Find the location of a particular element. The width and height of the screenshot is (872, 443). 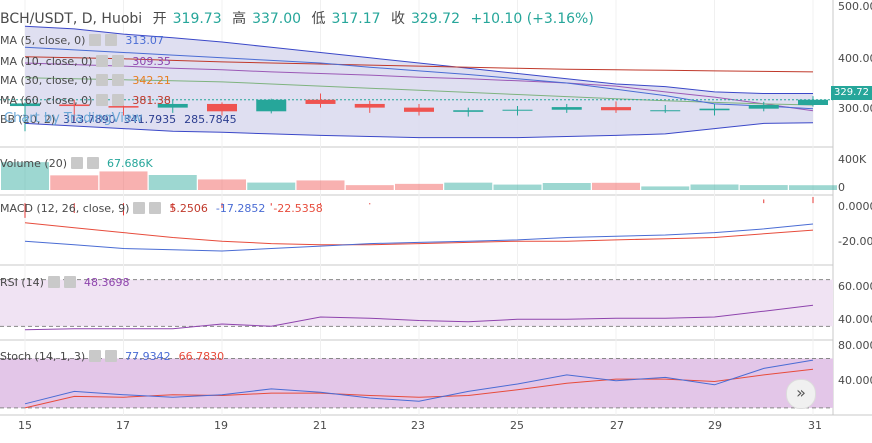

tradingview-watermark: Chart by TradingView is located at coordinates (73, 118).